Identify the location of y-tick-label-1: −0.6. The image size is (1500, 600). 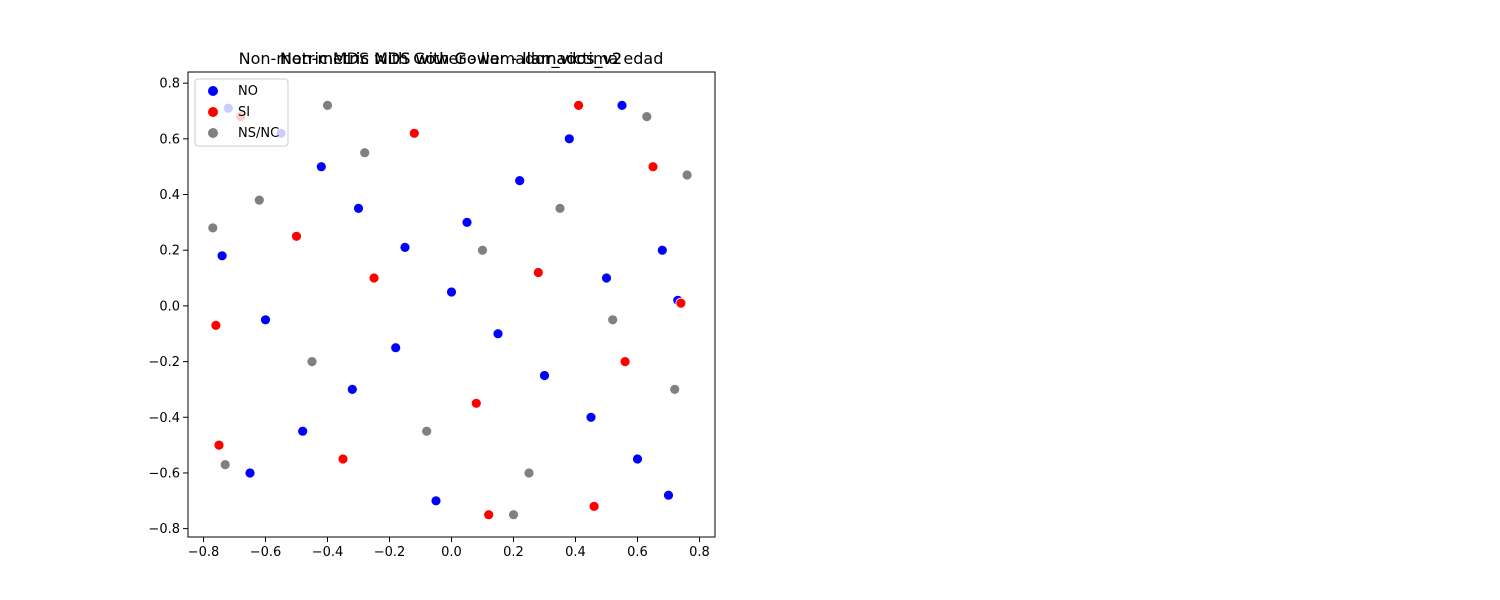
(164, 473).